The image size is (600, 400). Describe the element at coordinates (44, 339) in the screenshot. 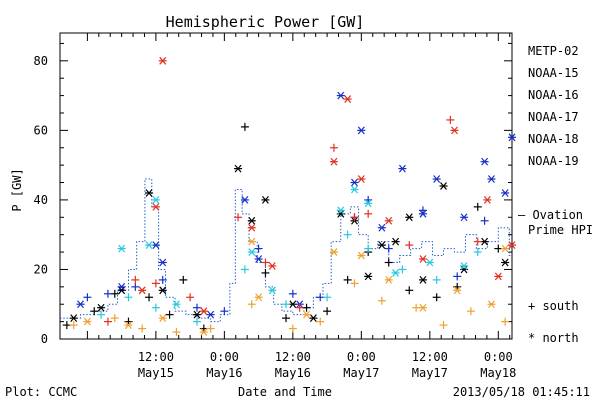

I see `y-tick-label: 0` at that location.